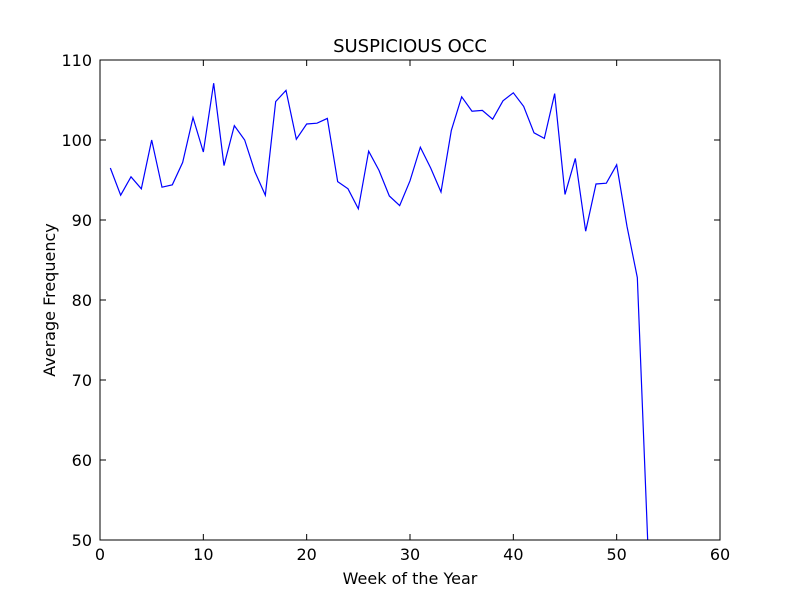 The width and height of the screenshot is (800, 600). I want to click on y-tick-label: 60, so click(82, 460).